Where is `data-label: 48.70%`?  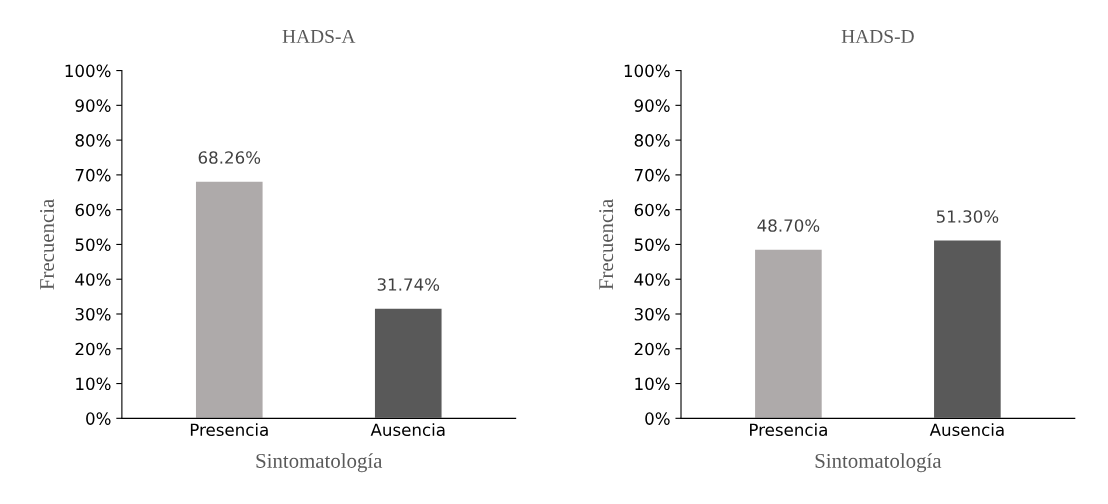
data-label: 48.70% is located at coordinates (788, 225).